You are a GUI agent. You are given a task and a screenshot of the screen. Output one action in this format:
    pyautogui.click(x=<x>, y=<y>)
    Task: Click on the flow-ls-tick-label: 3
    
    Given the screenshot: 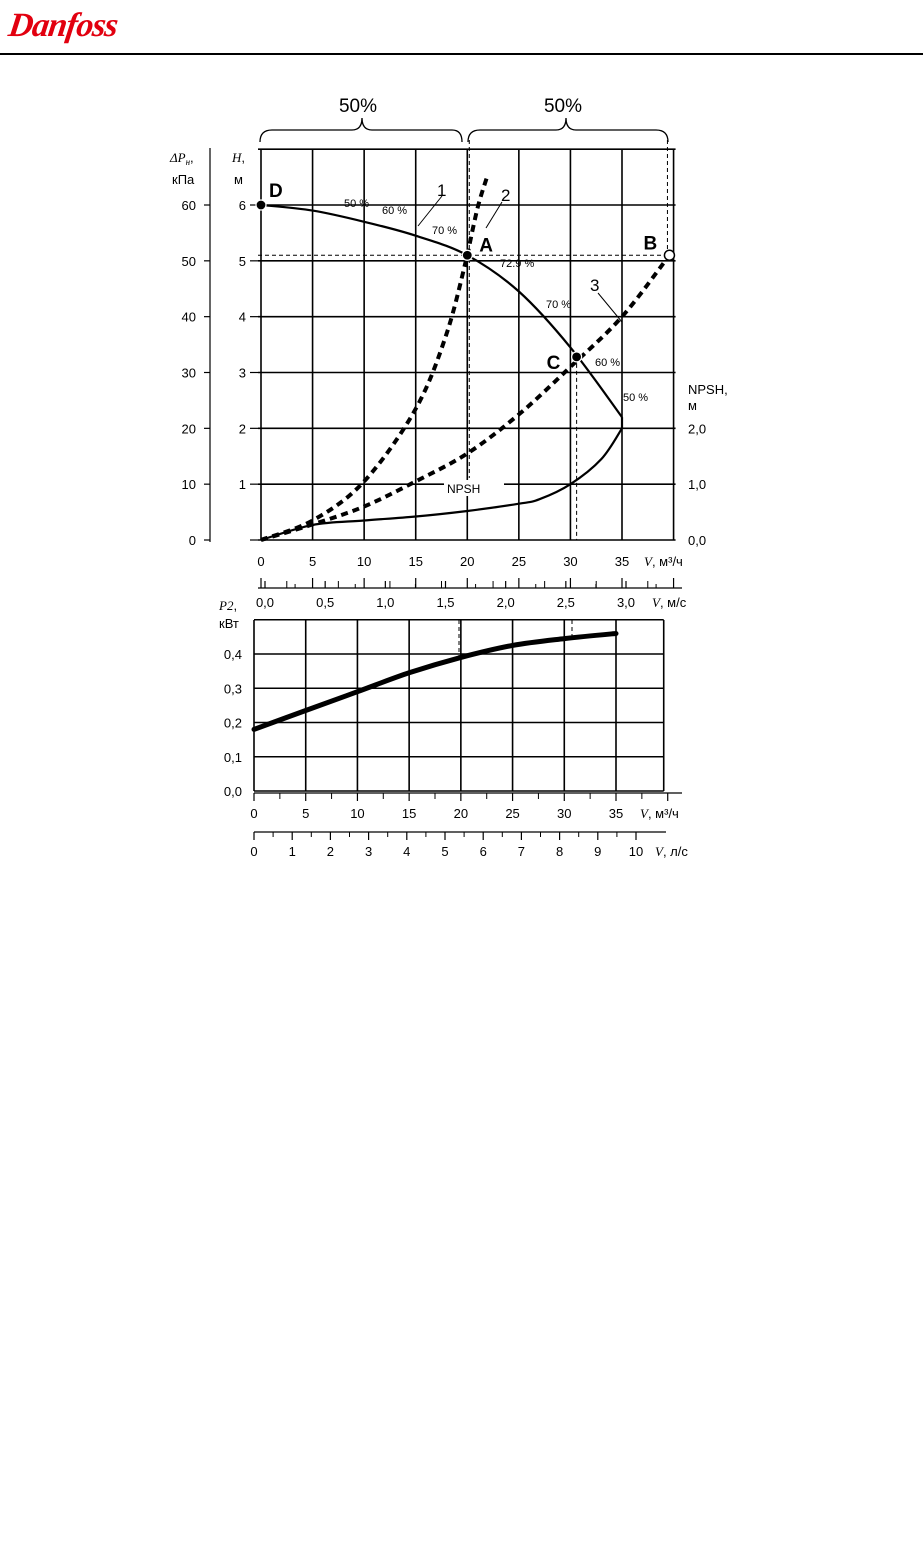 What is the action you would take?
    pyautogui.click(x=368, y=851)
    